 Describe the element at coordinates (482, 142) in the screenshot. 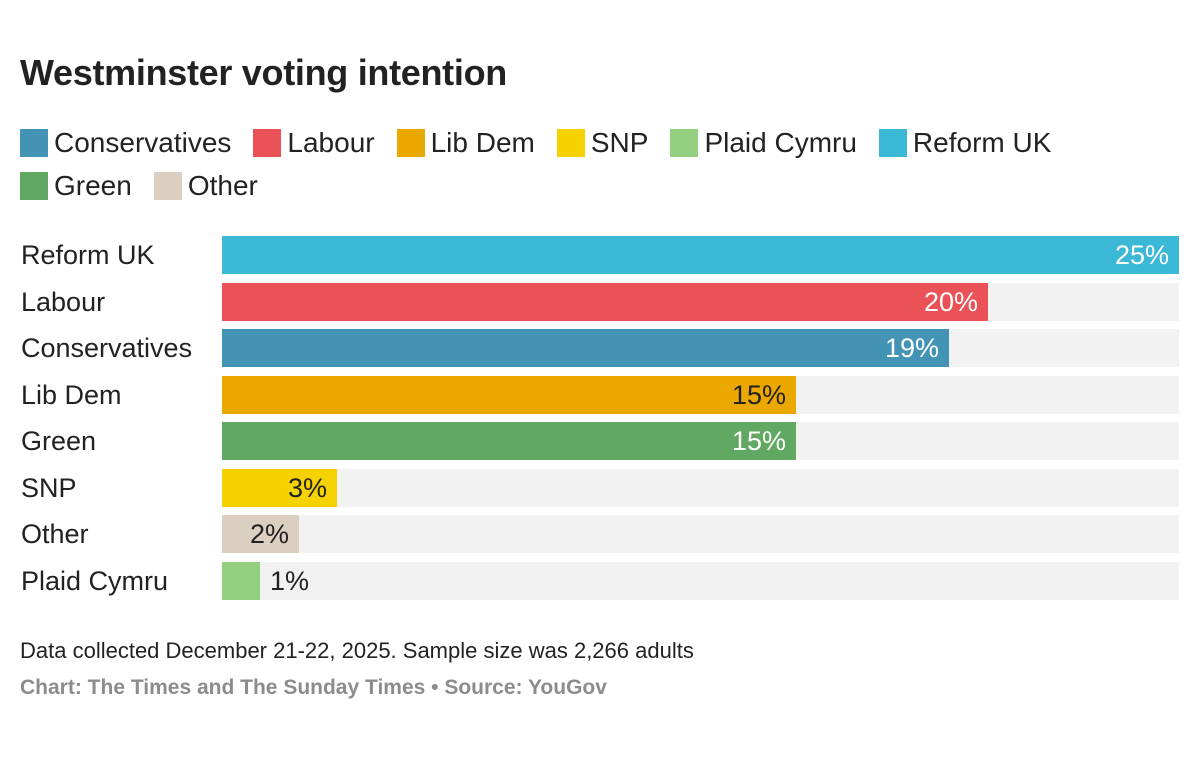

I see `legend-label: Lib Dem` at that location.